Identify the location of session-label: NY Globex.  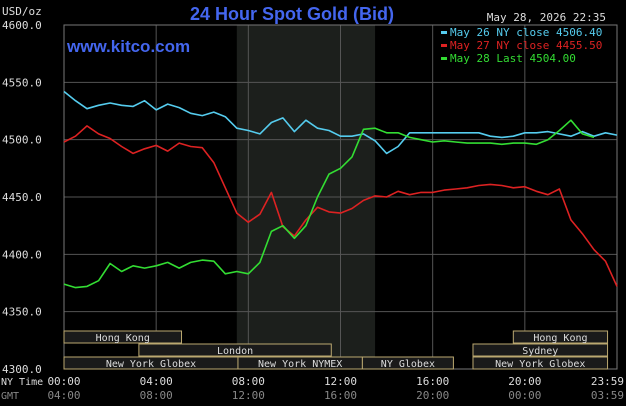
(408, 364).